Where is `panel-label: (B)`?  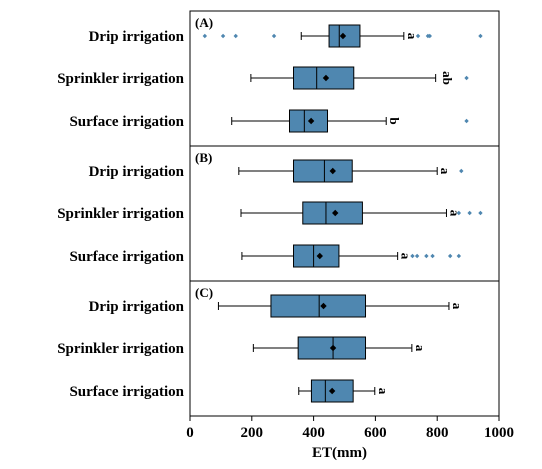 panel-label: (B) is located at coordinates (203, 157).